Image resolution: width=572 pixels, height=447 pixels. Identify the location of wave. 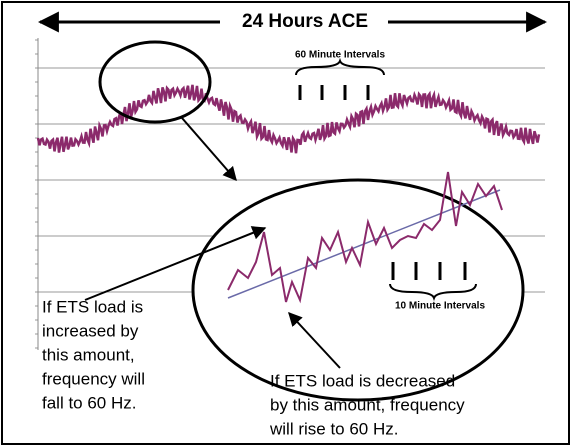
(288, 119).